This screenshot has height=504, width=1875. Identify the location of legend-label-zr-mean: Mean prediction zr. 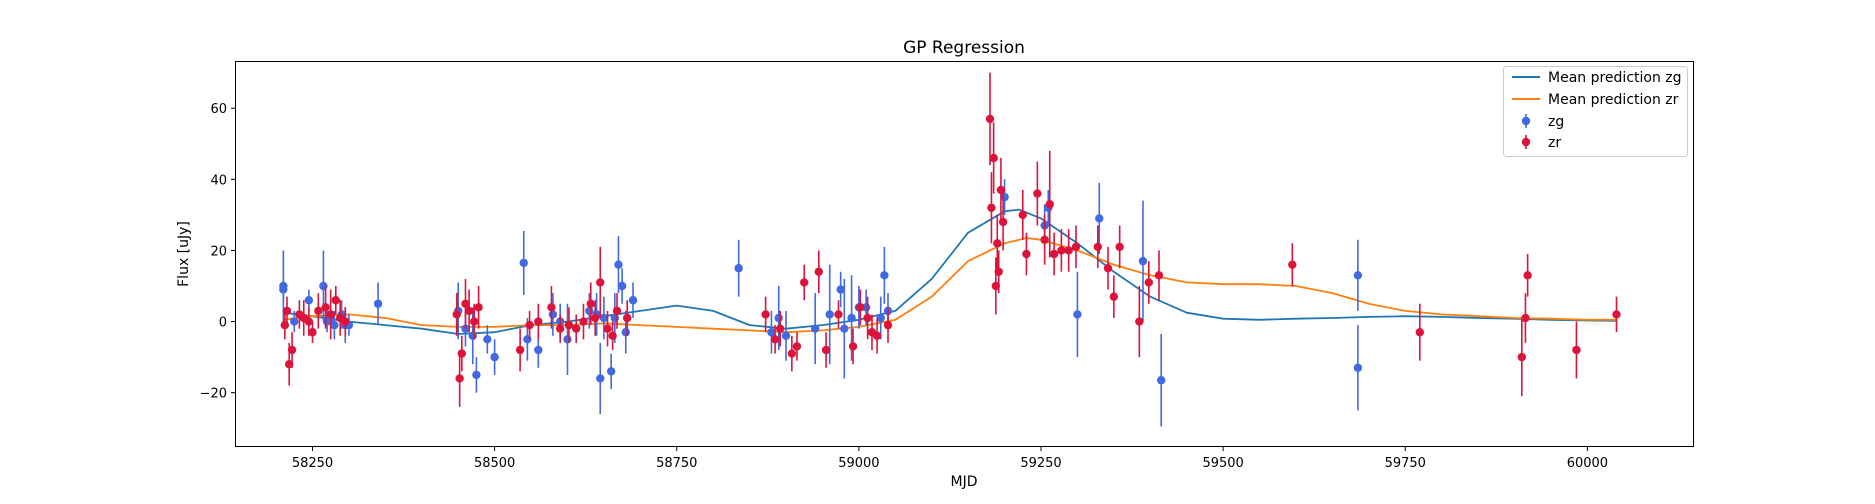
(1613, 100).